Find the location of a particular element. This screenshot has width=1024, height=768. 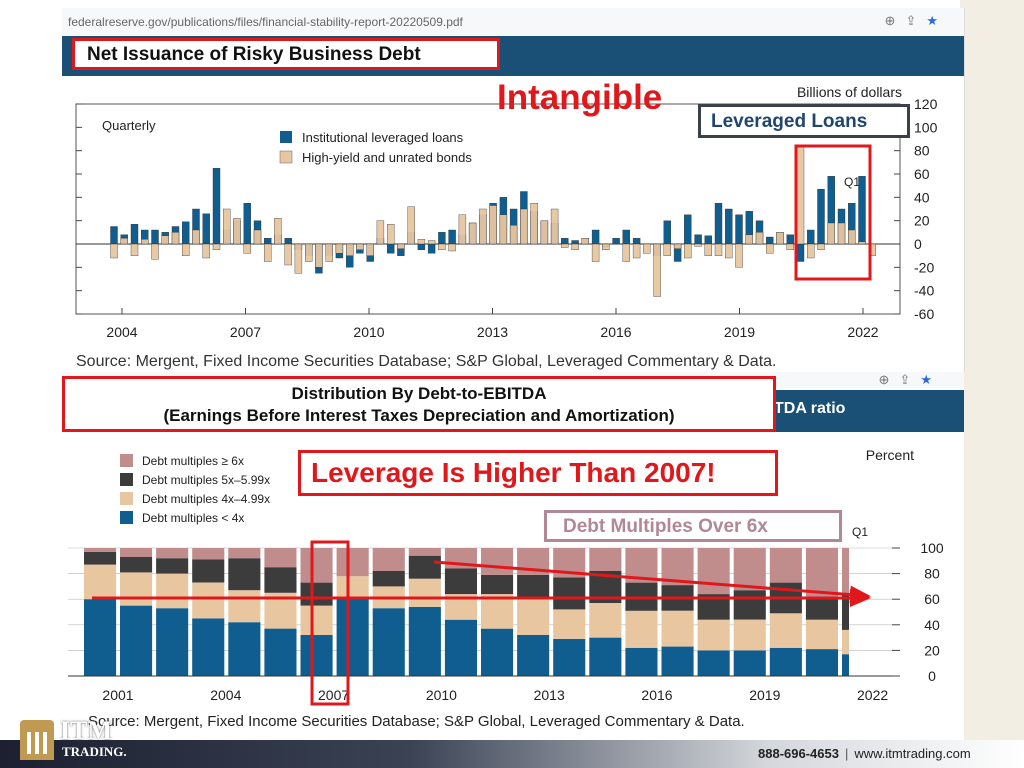

itm-trading-logo: ITM TRADING. is located at coordinates (89, 740).